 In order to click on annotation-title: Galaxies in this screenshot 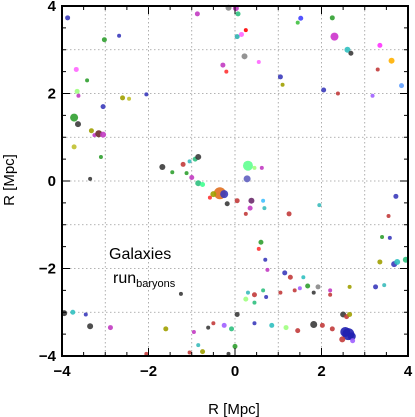, I will do `click(140, 254)`.